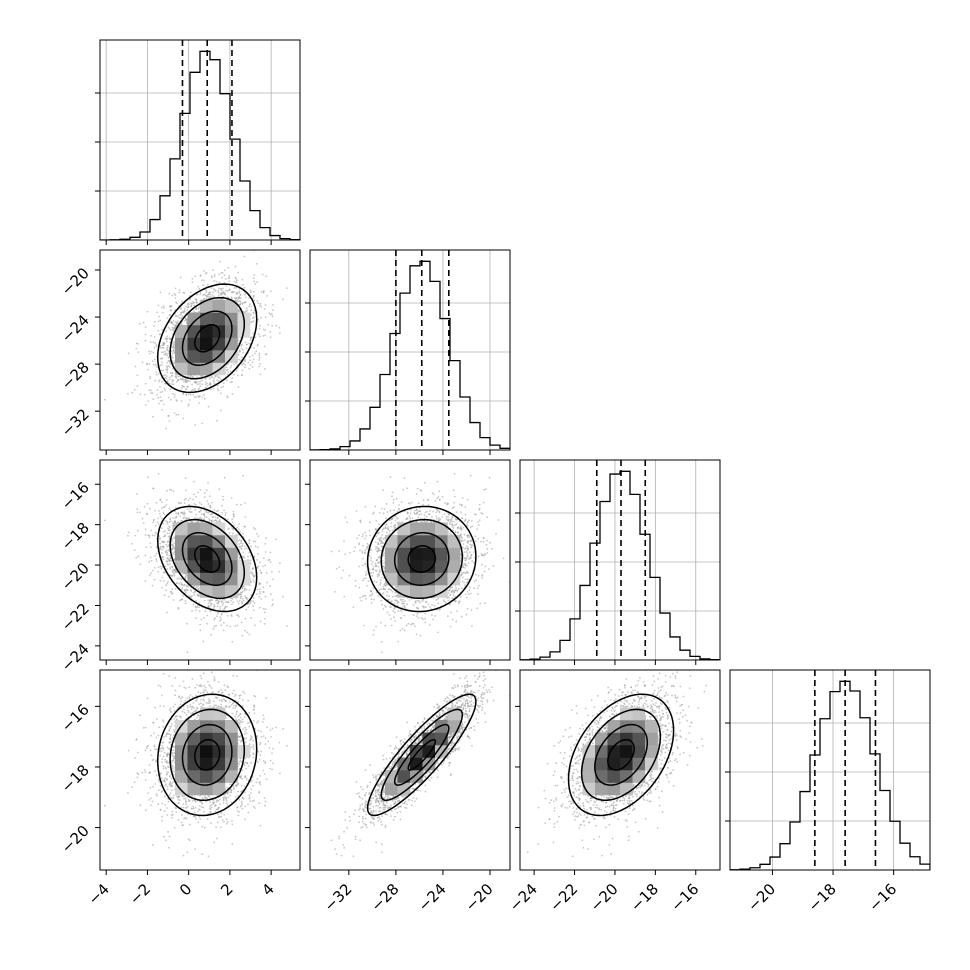 The width and height of the screenshot is (970, 970). Describe the element at coordinates (200, 350) in the screenshot. I see `panel-frame` at that location.